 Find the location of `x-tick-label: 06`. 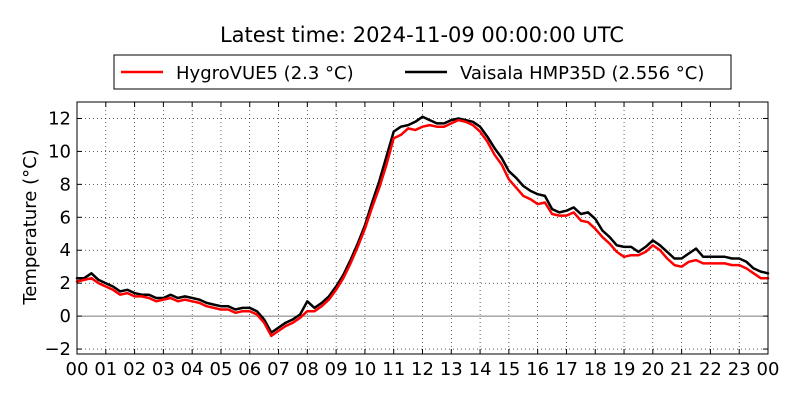

x-tick-label: 06 is located at coordinates (249, 369).